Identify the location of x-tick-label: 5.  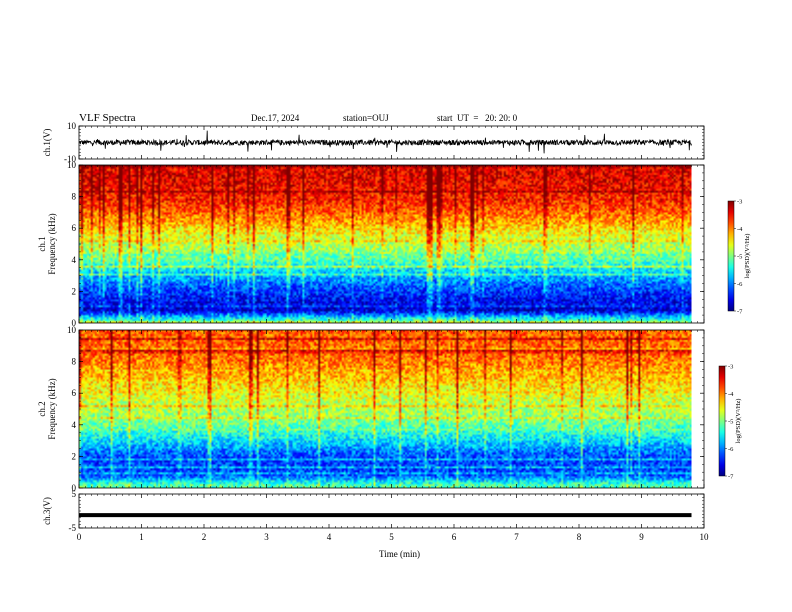
(391, 537).